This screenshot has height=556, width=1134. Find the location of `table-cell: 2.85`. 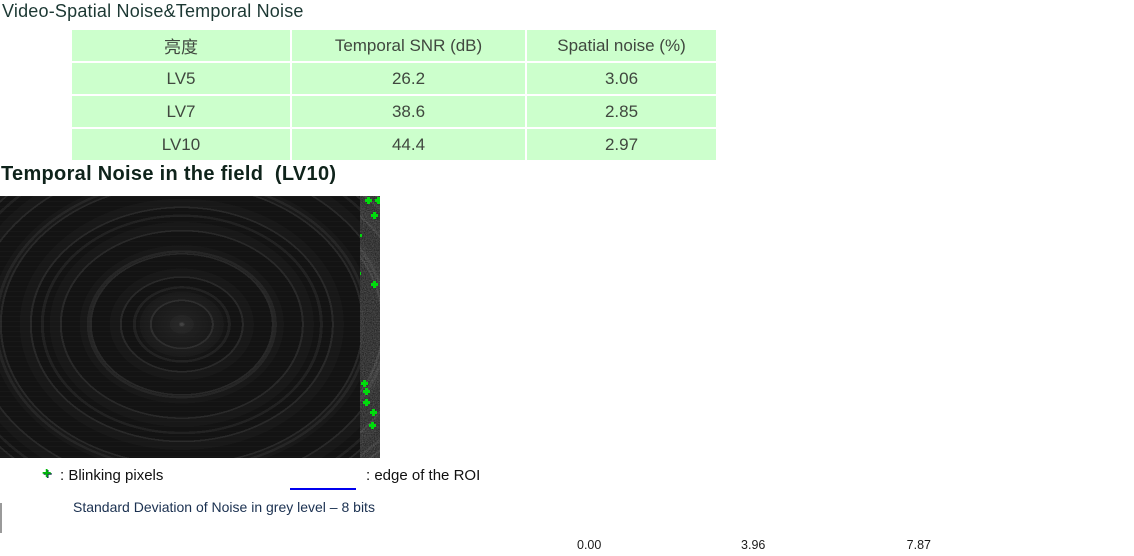

table-cell: 2.85 is located at coordinates (621, 111).